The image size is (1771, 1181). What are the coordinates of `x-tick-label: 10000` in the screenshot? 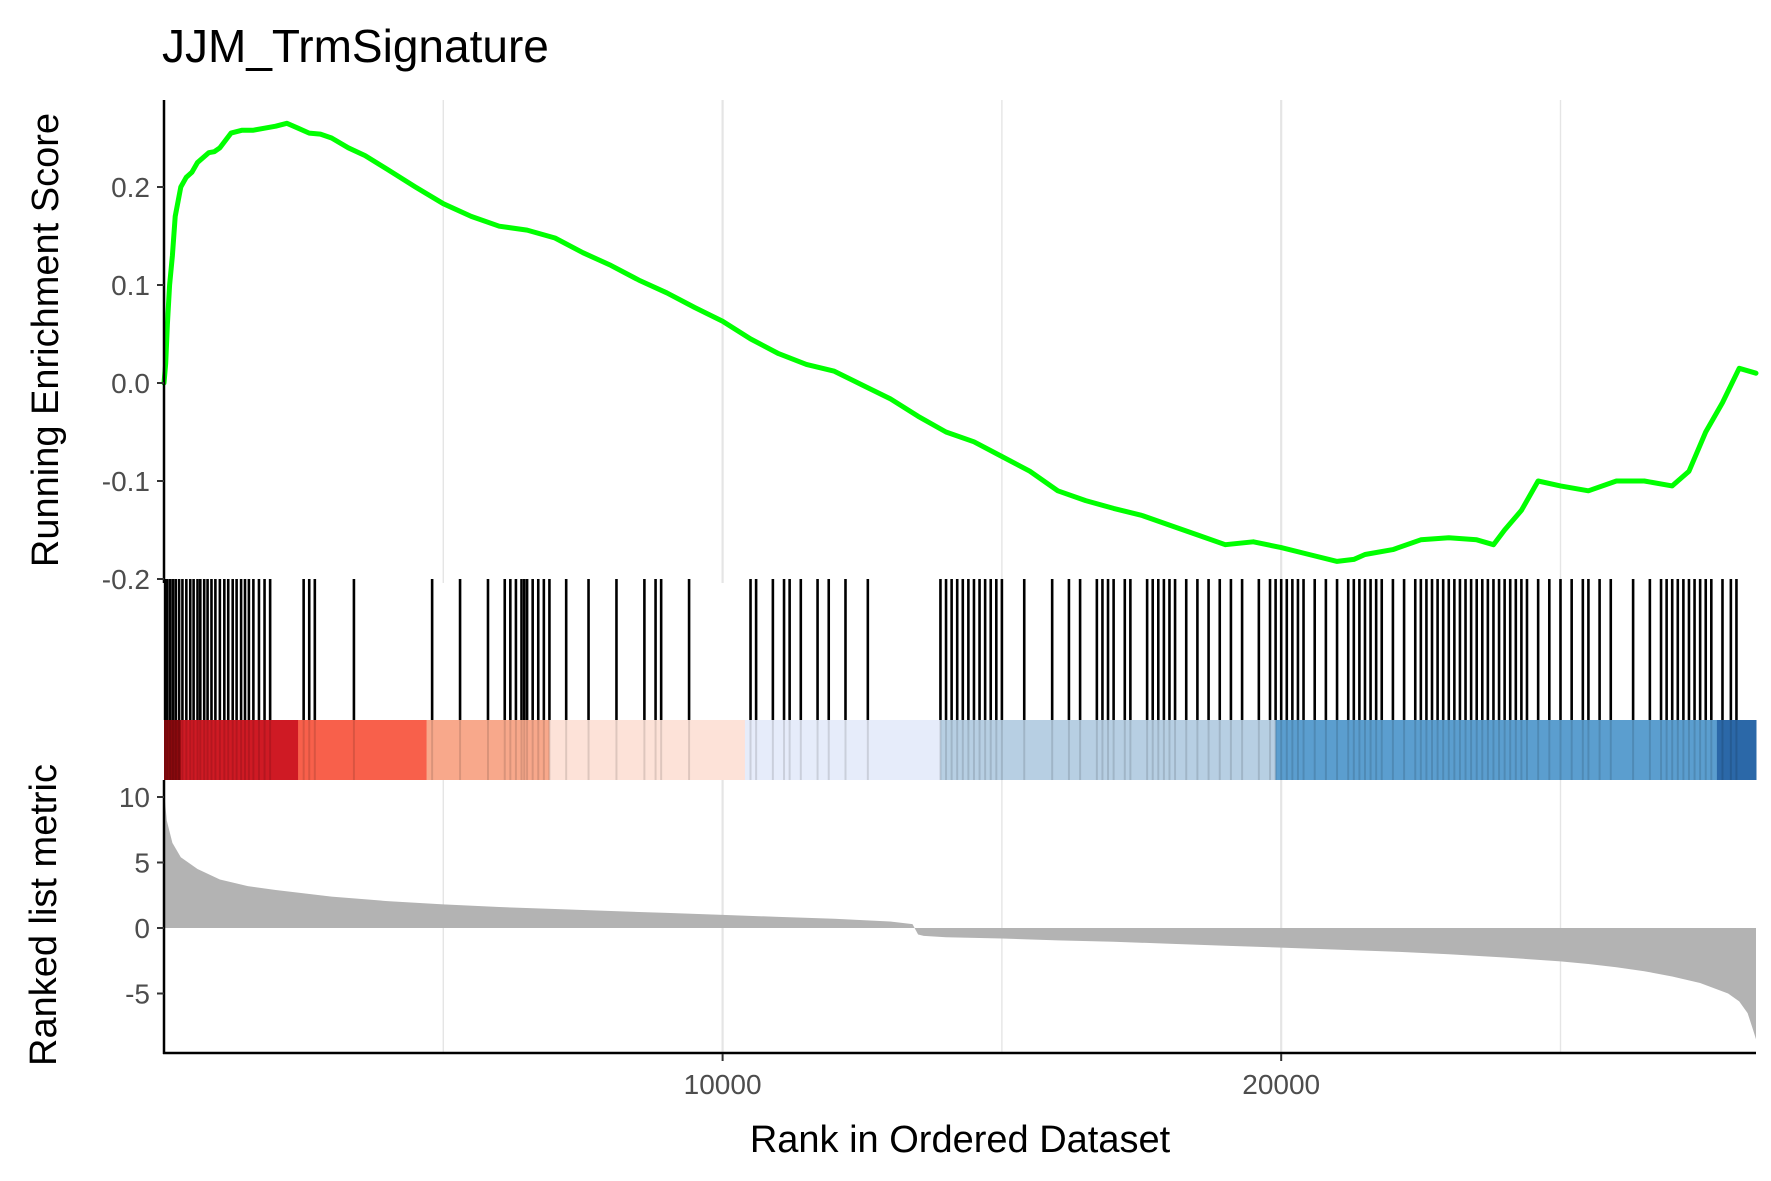 It's located at (723, 1084).